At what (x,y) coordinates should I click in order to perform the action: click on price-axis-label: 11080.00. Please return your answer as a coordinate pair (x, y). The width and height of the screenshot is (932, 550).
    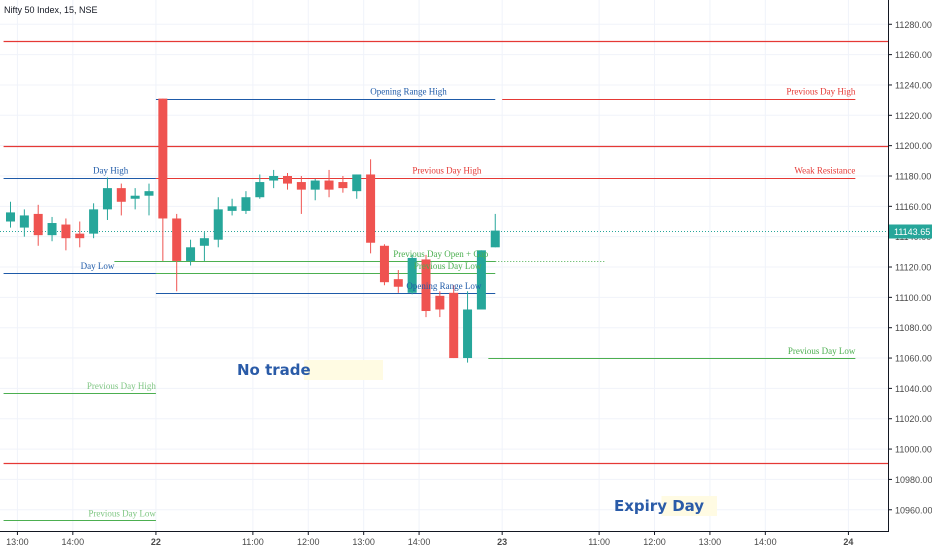
    Looking at the image, I should click on (913, 328).